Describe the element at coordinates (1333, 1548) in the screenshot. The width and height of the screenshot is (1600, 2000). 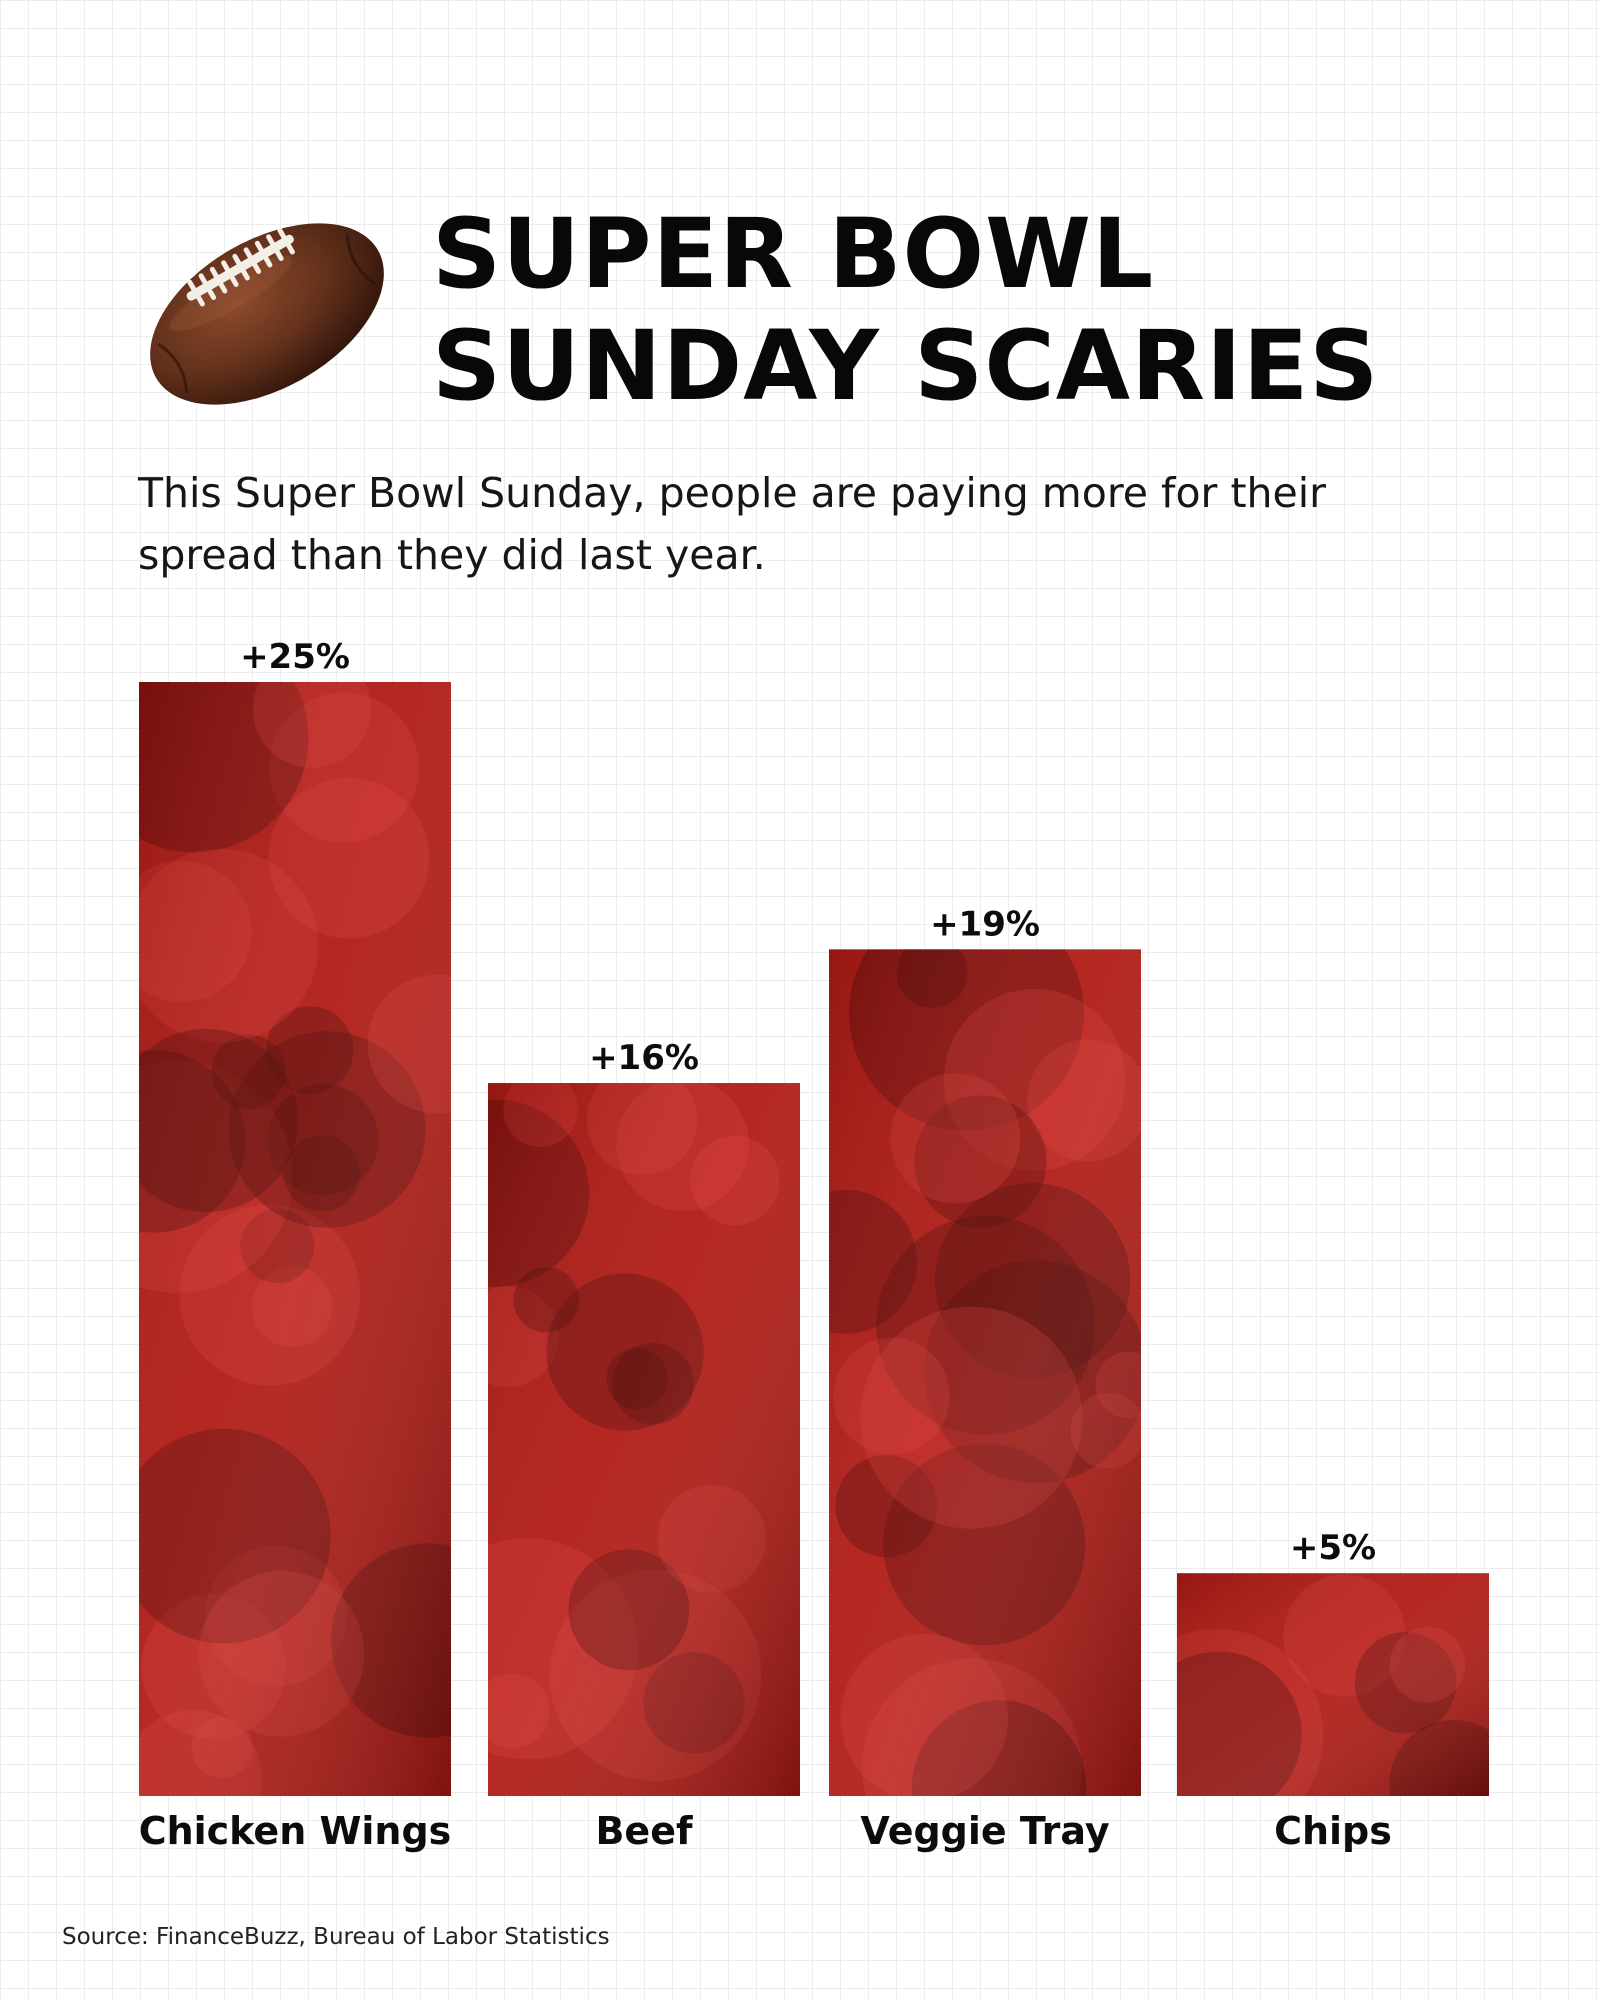
I see `value-label: +5%` at that location.